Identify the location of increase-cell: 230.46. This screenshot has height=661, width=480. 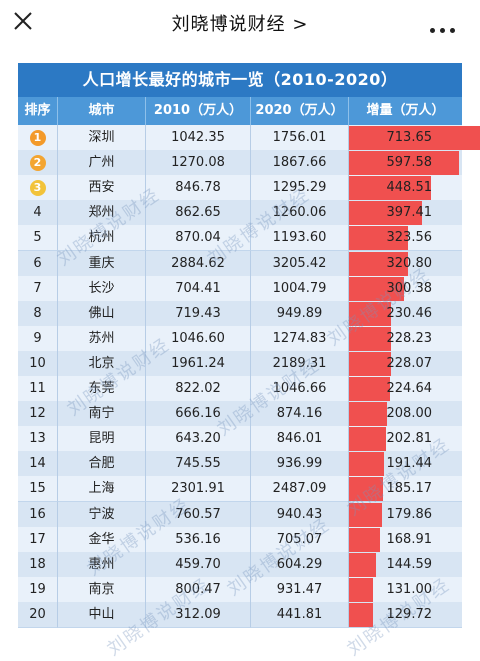
(405, 314).